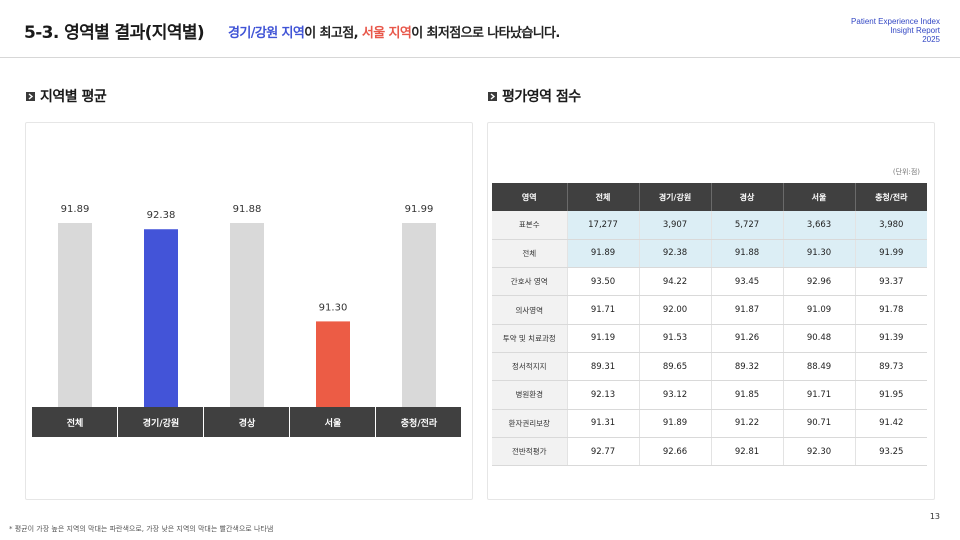 The image size is (960, 540). What do you see at coordinates (915, 30) in the screenshot?
I see `report-subtitle: Insight Report` at bounding box center [915, 30].